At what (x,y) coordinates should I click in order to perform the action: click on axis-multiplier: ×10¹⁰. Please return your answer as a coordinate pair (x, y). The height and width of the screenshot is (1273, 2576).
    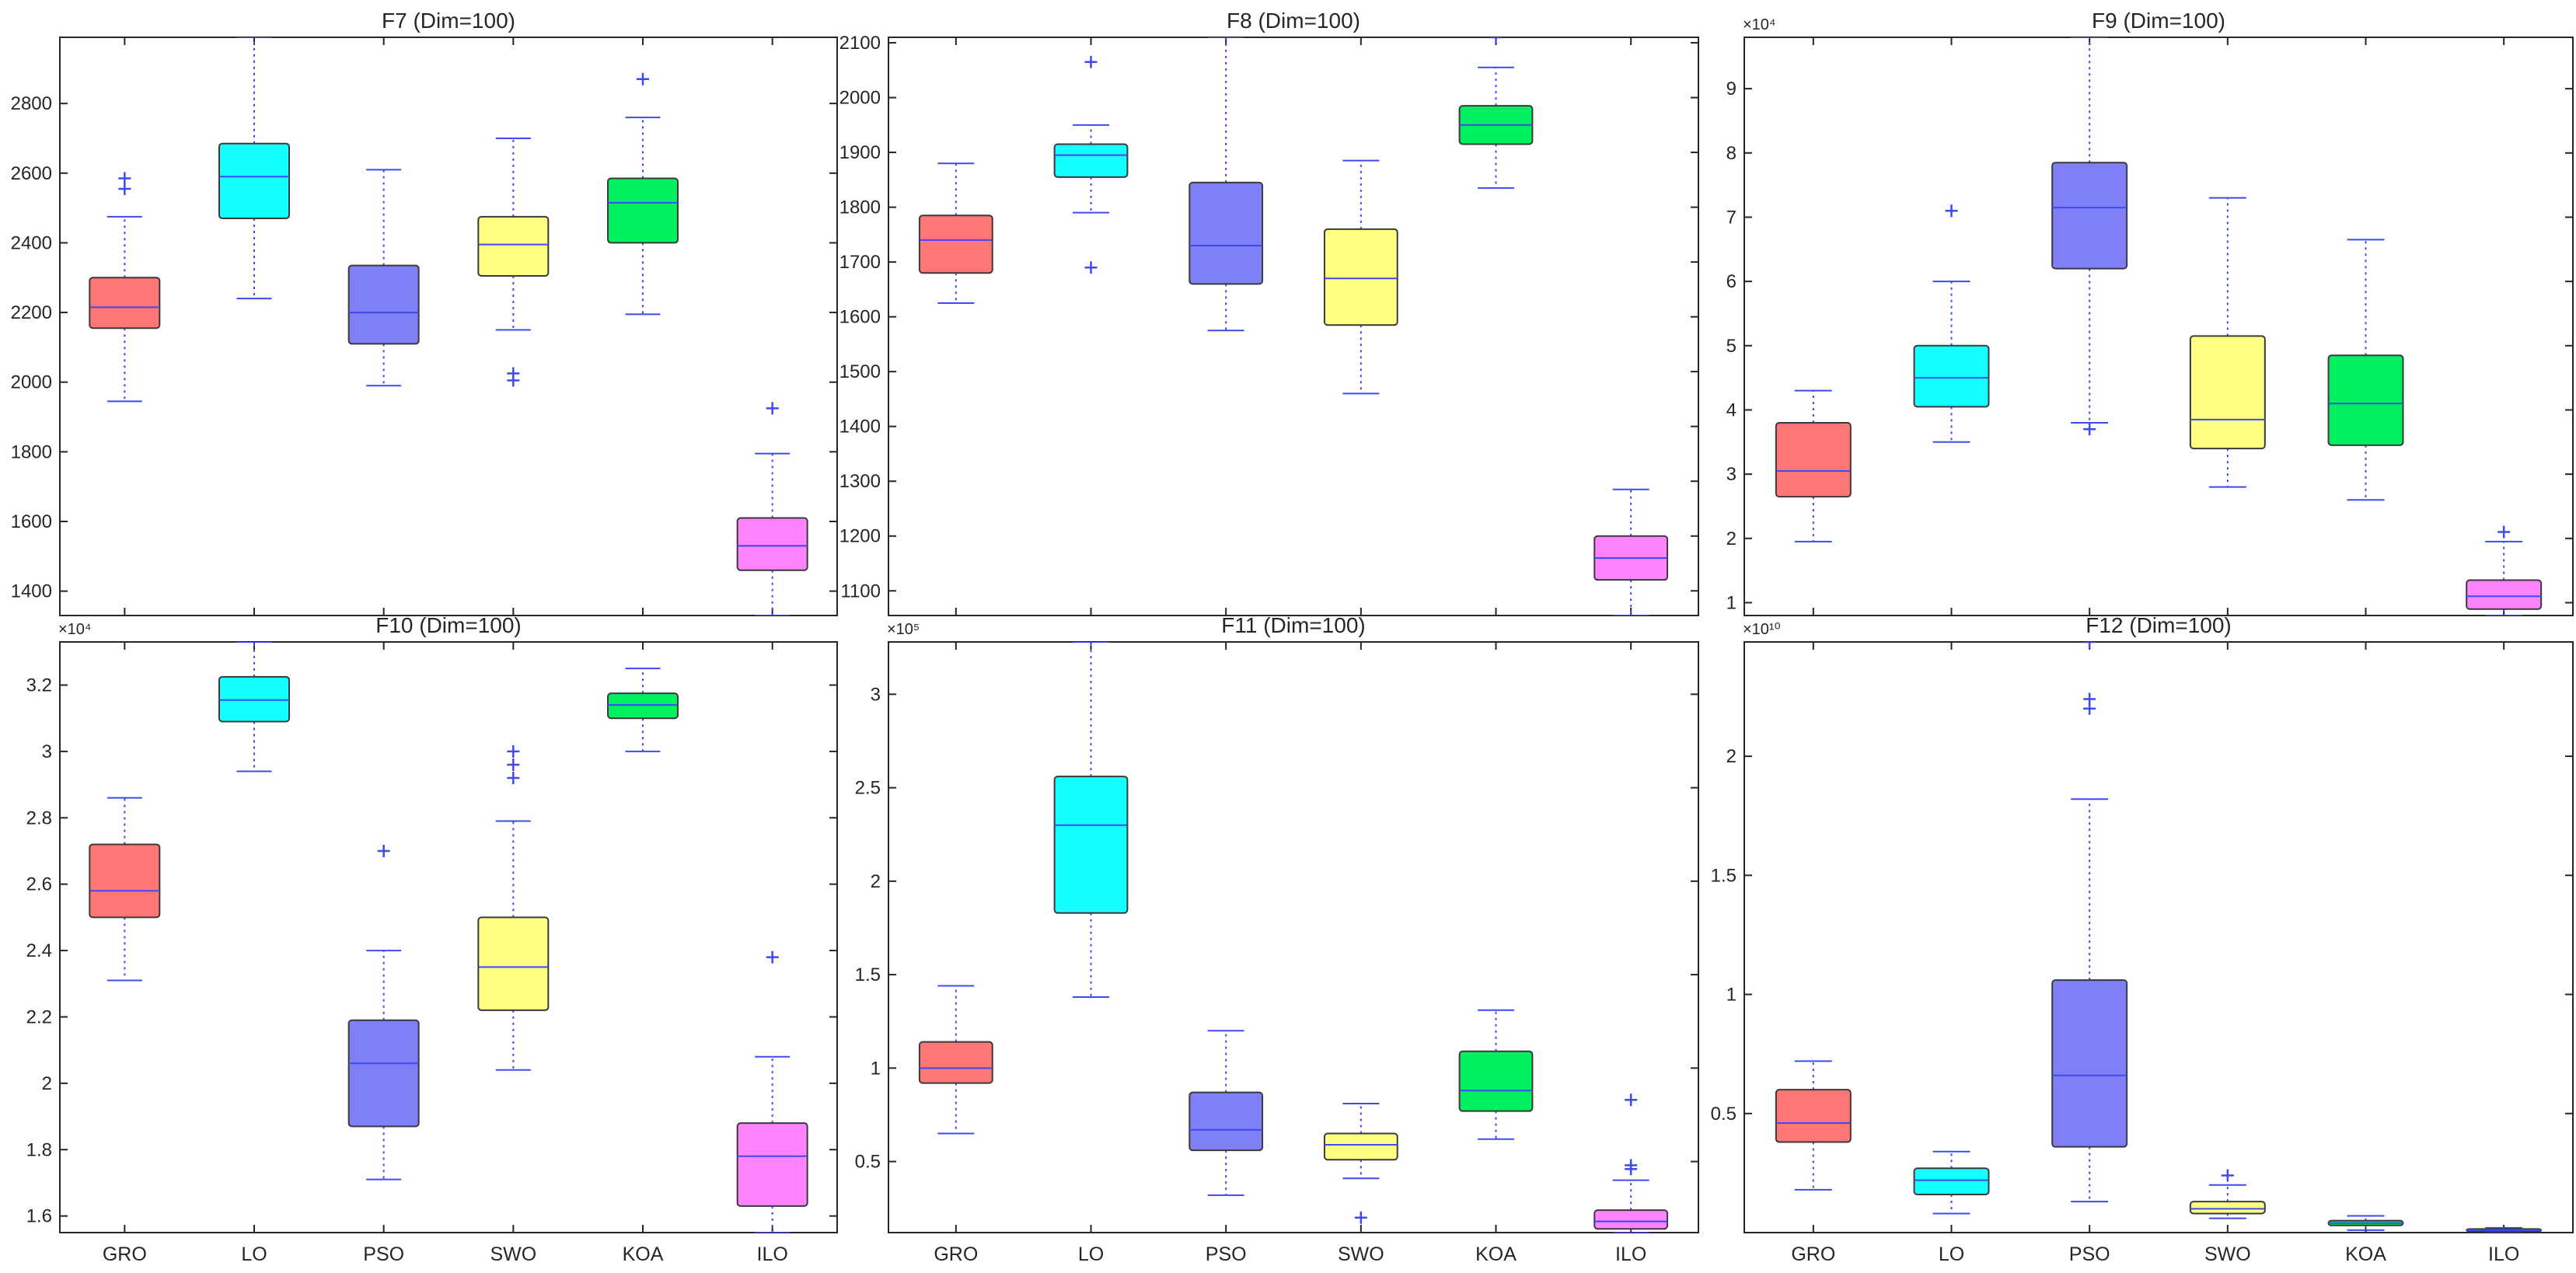
    Looking at the image, I should click on (1762, 629).